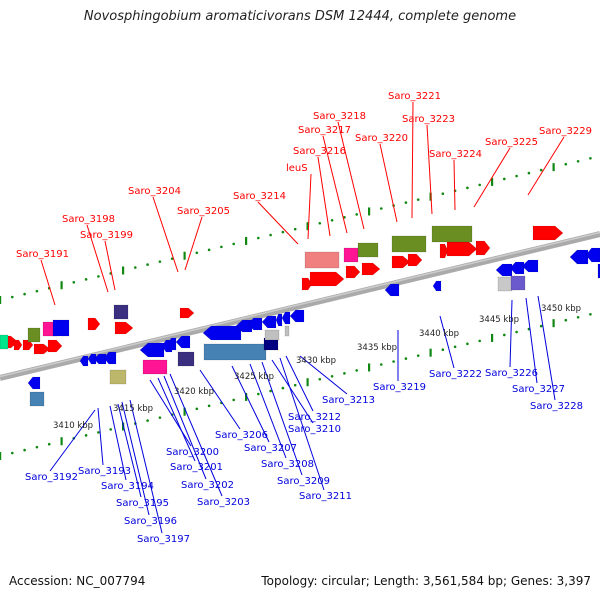 This screenshot has width=600, height=600. Describe the element at coordinates (207, 485) in the screenshot. I see `gene-label-reverse: Saro_3202` at that location.